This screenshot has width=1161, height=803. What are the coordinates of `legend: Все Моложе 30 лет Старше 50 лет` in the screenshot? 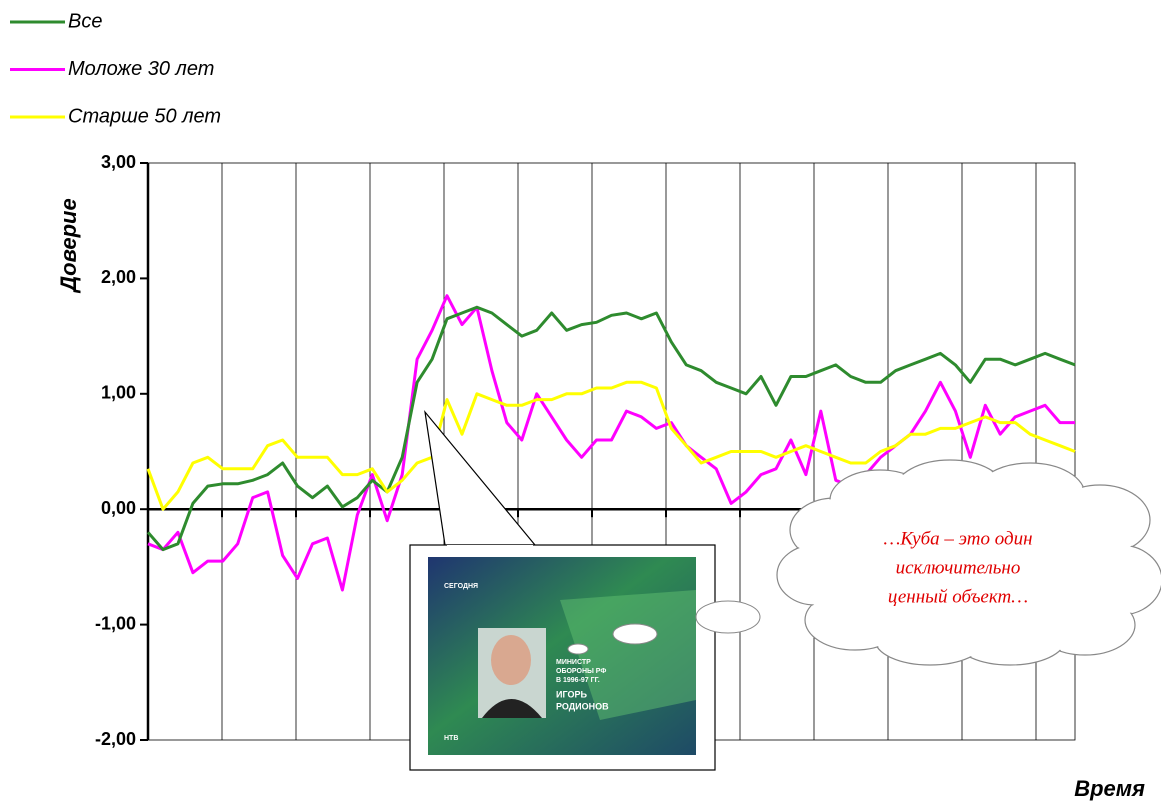 It's located at (115, 68).